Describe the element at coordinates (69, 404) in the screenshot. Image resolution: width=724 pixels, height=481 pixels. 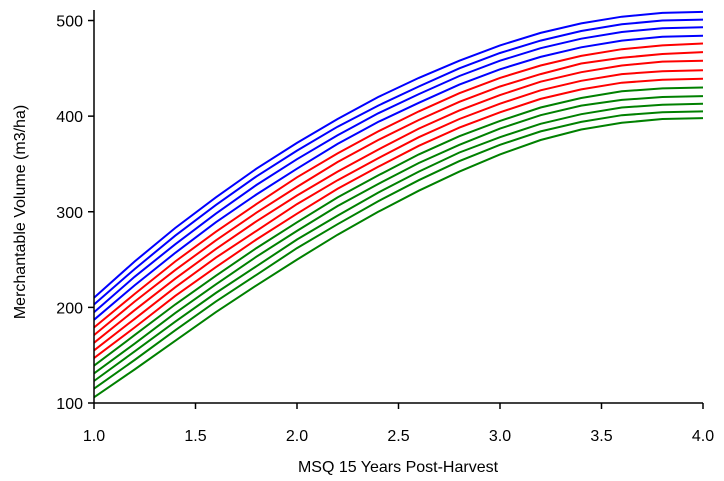
I see `y-tick-label: 100` at that location.